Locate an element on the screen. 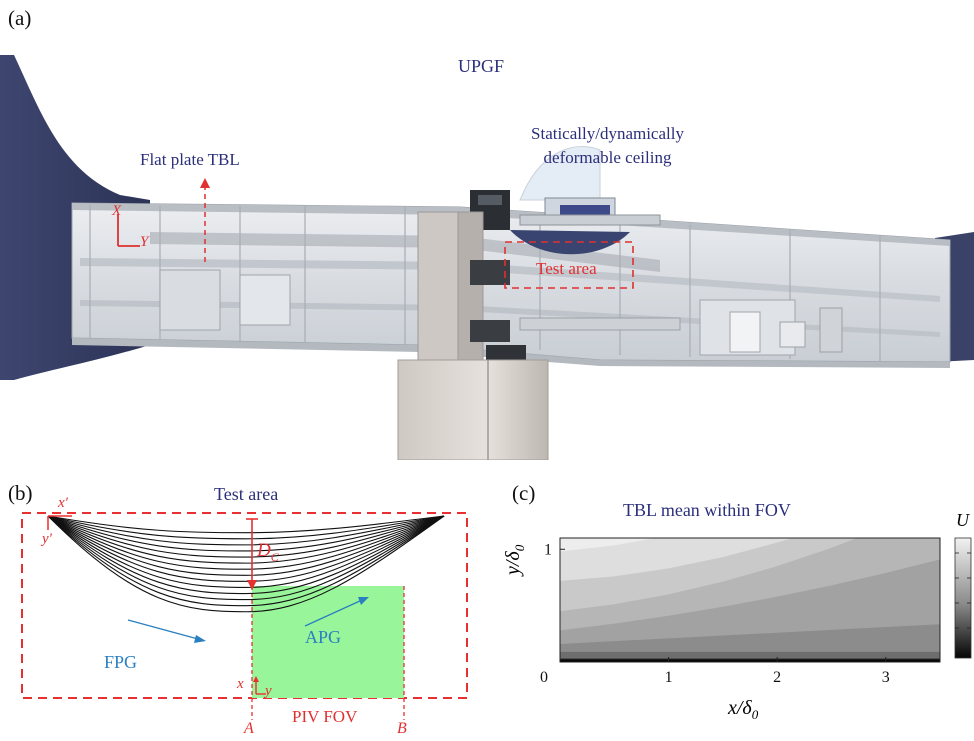  panel-b-label: (b) is located at coordinates (20, 493).